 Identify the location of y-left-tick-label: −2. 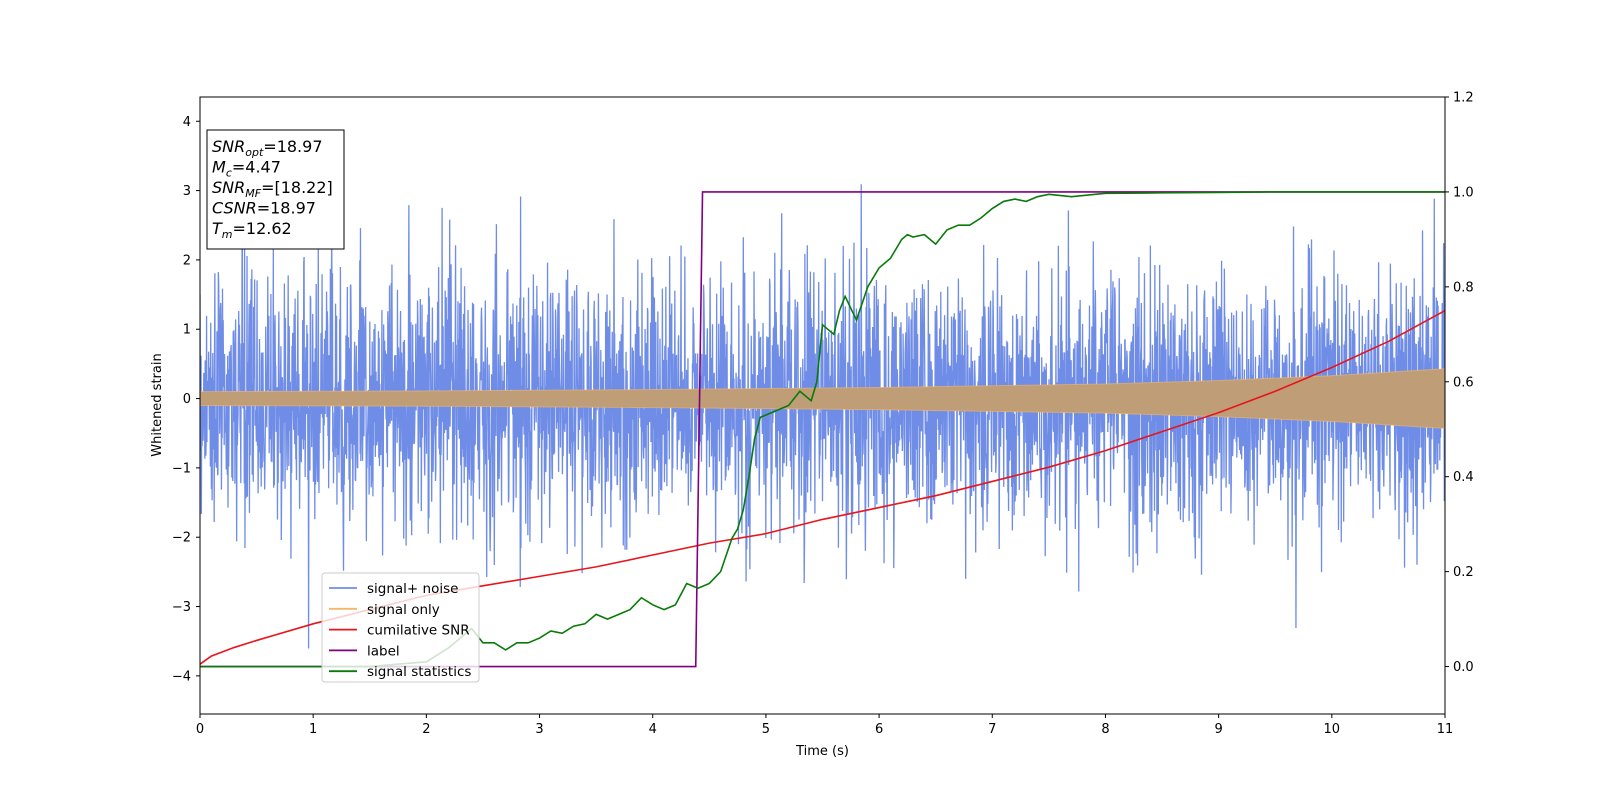
(181, 538).